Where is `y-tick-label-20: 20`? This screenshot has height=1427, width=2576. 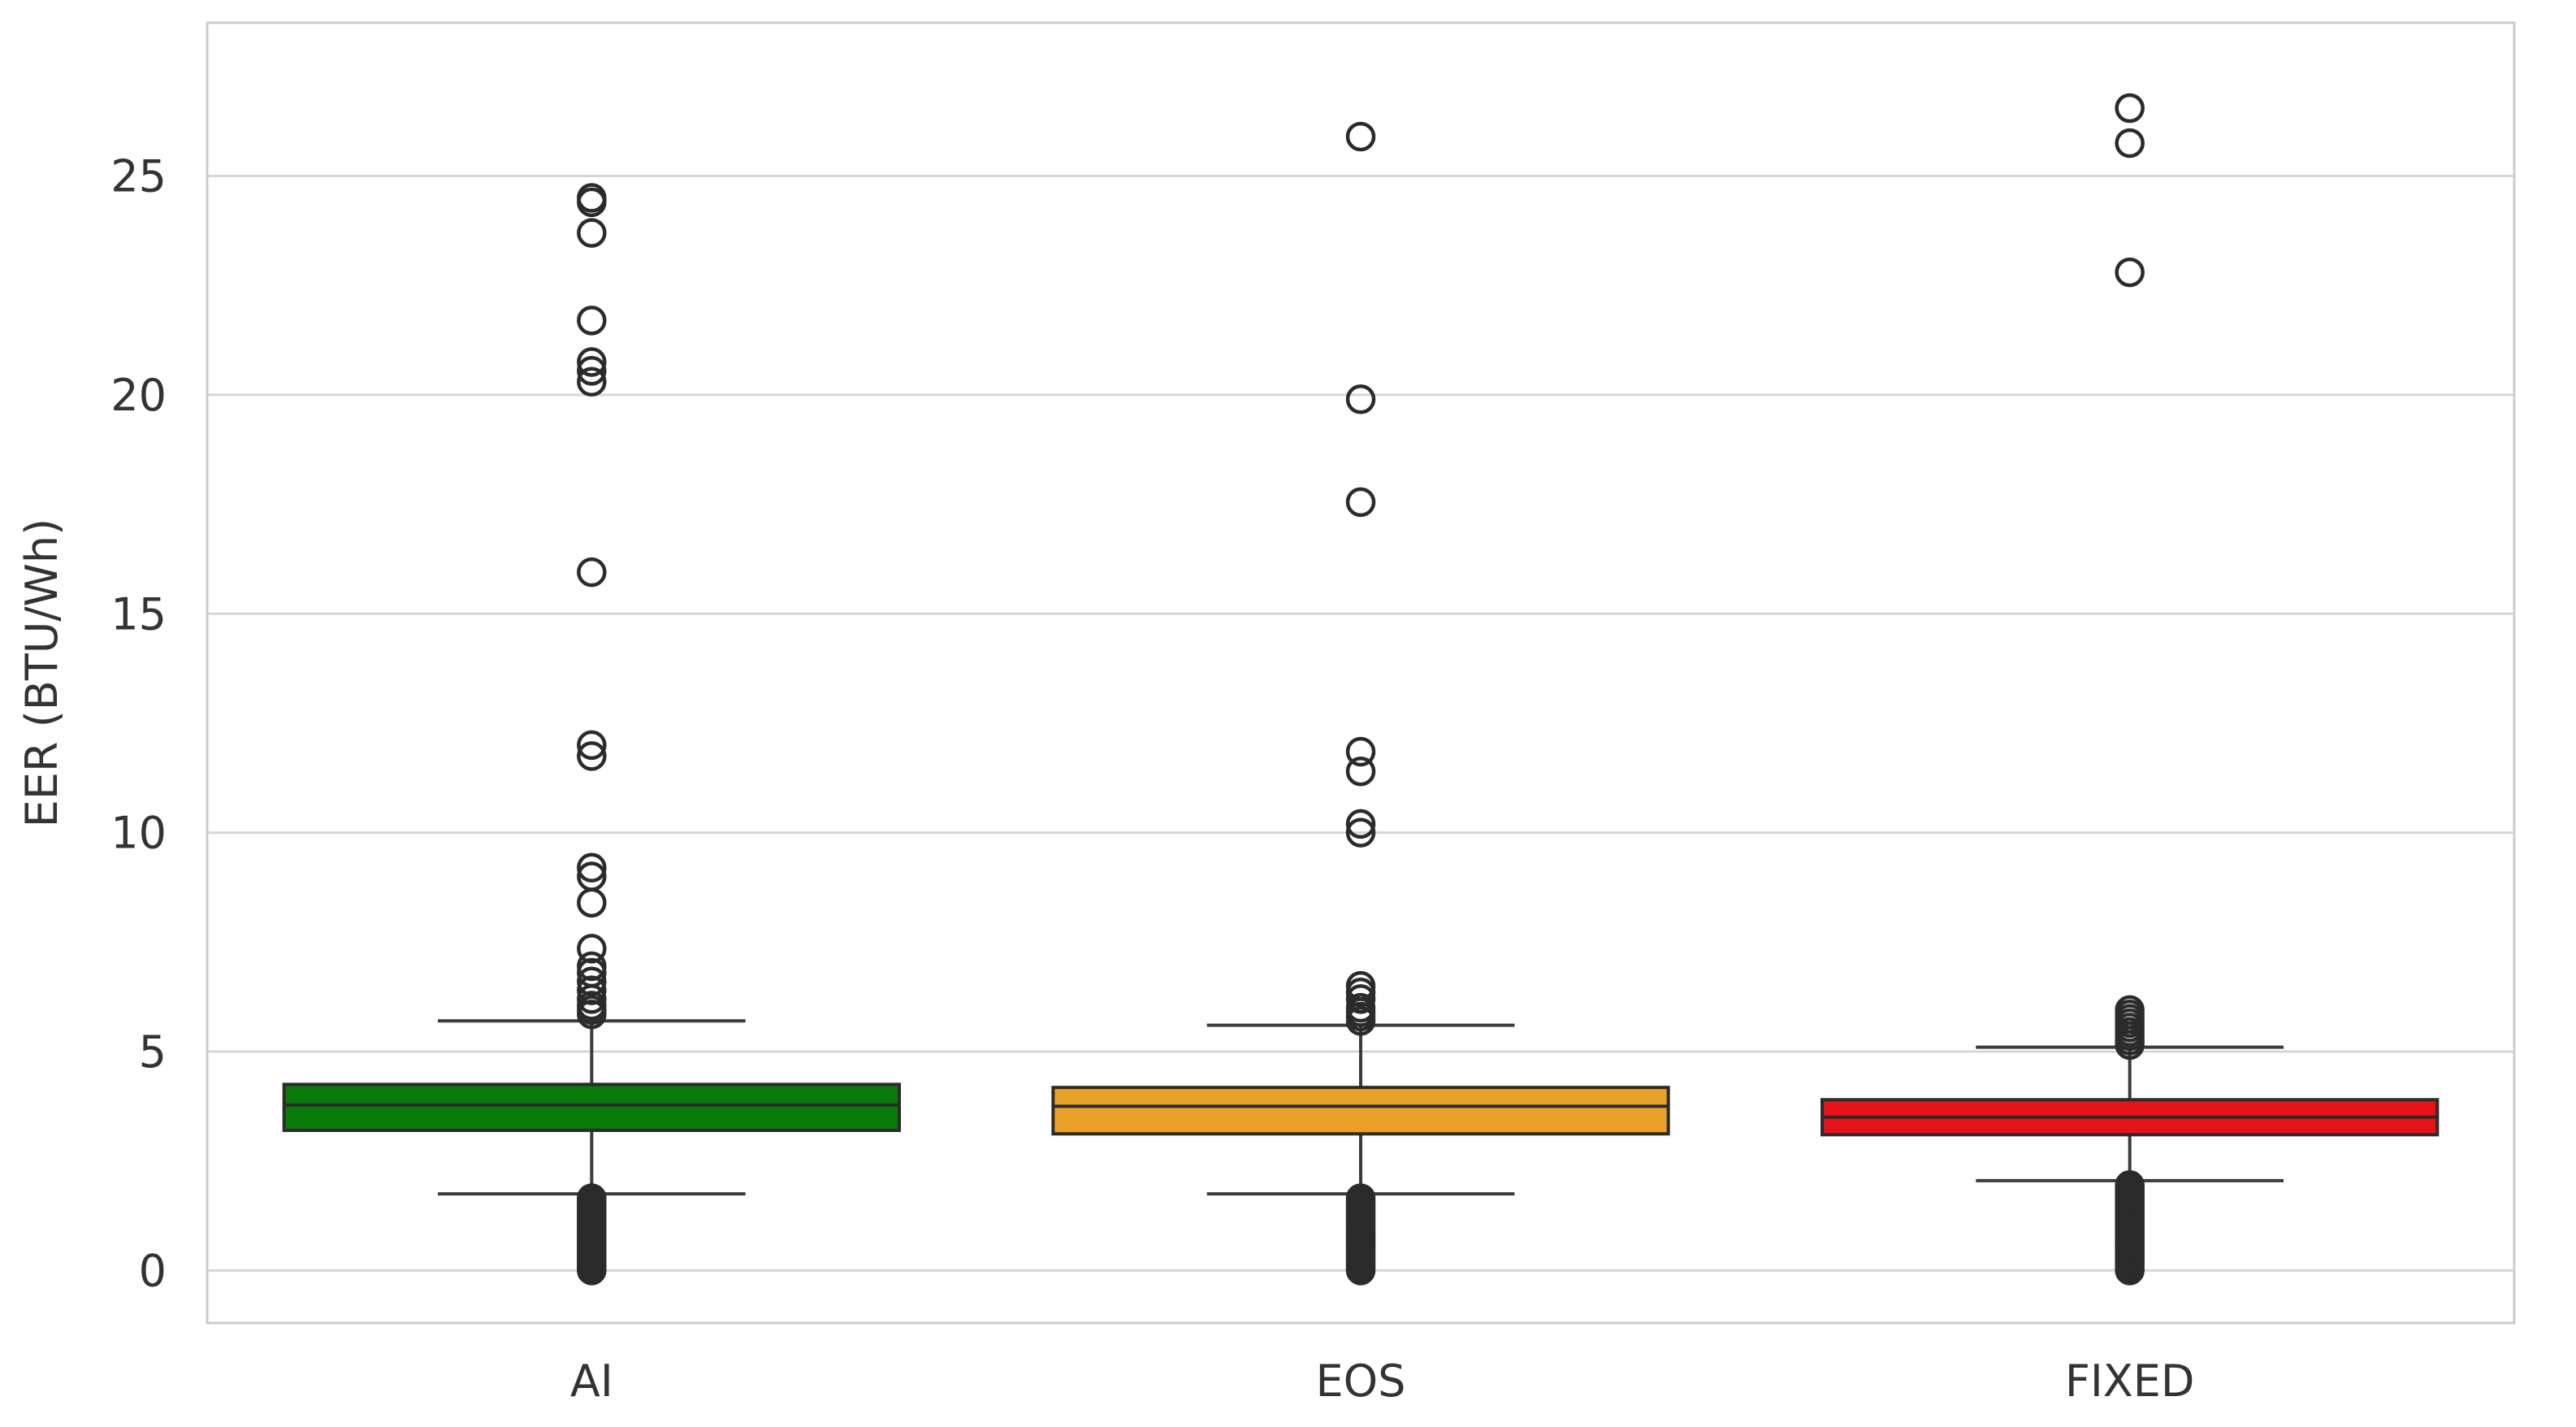
y-tick-label-20: 20 is located at coordinates (138, 395).